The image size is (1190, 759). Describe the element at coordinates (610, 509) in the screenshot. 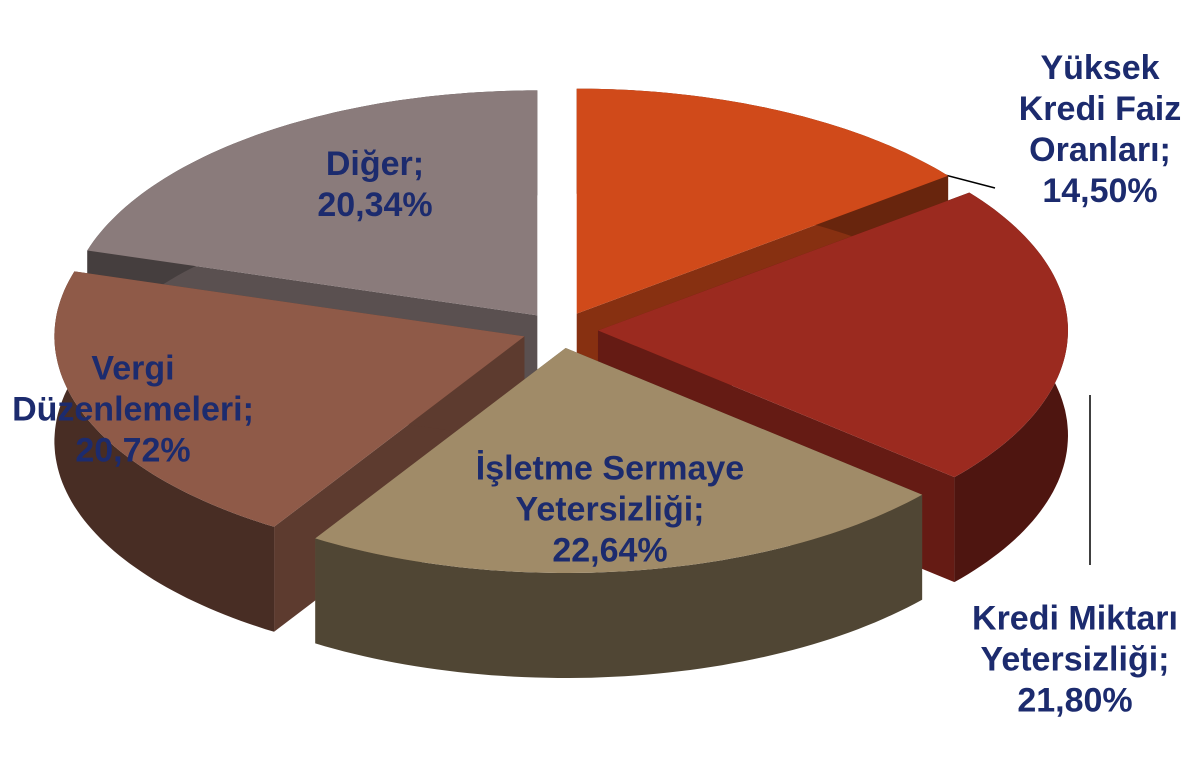

I see `slice-label: İşletme Sermaye Yetersizliği; 22,64%` at that location.